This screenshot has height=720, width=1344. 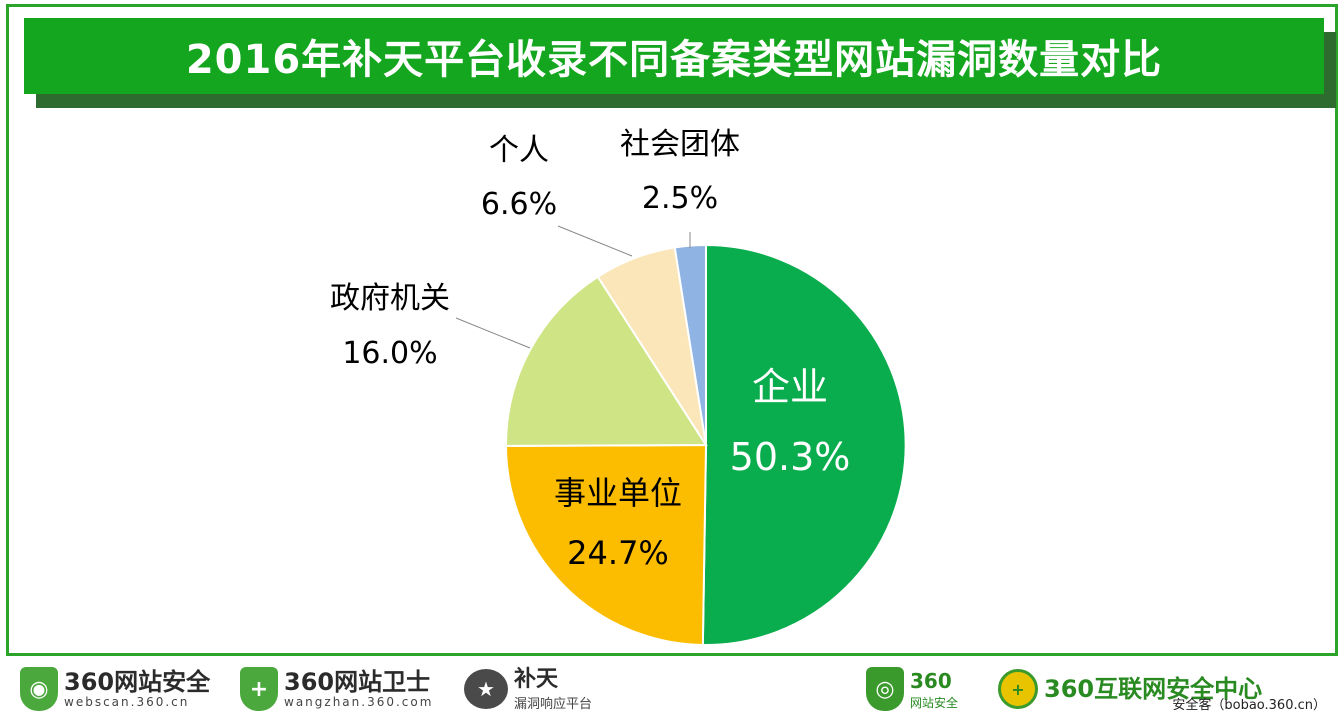 What do you see at coordinates (885, 689) in the screenshot?
I see `shield-globe-icon: ◎` at bounding box center [885, 689].